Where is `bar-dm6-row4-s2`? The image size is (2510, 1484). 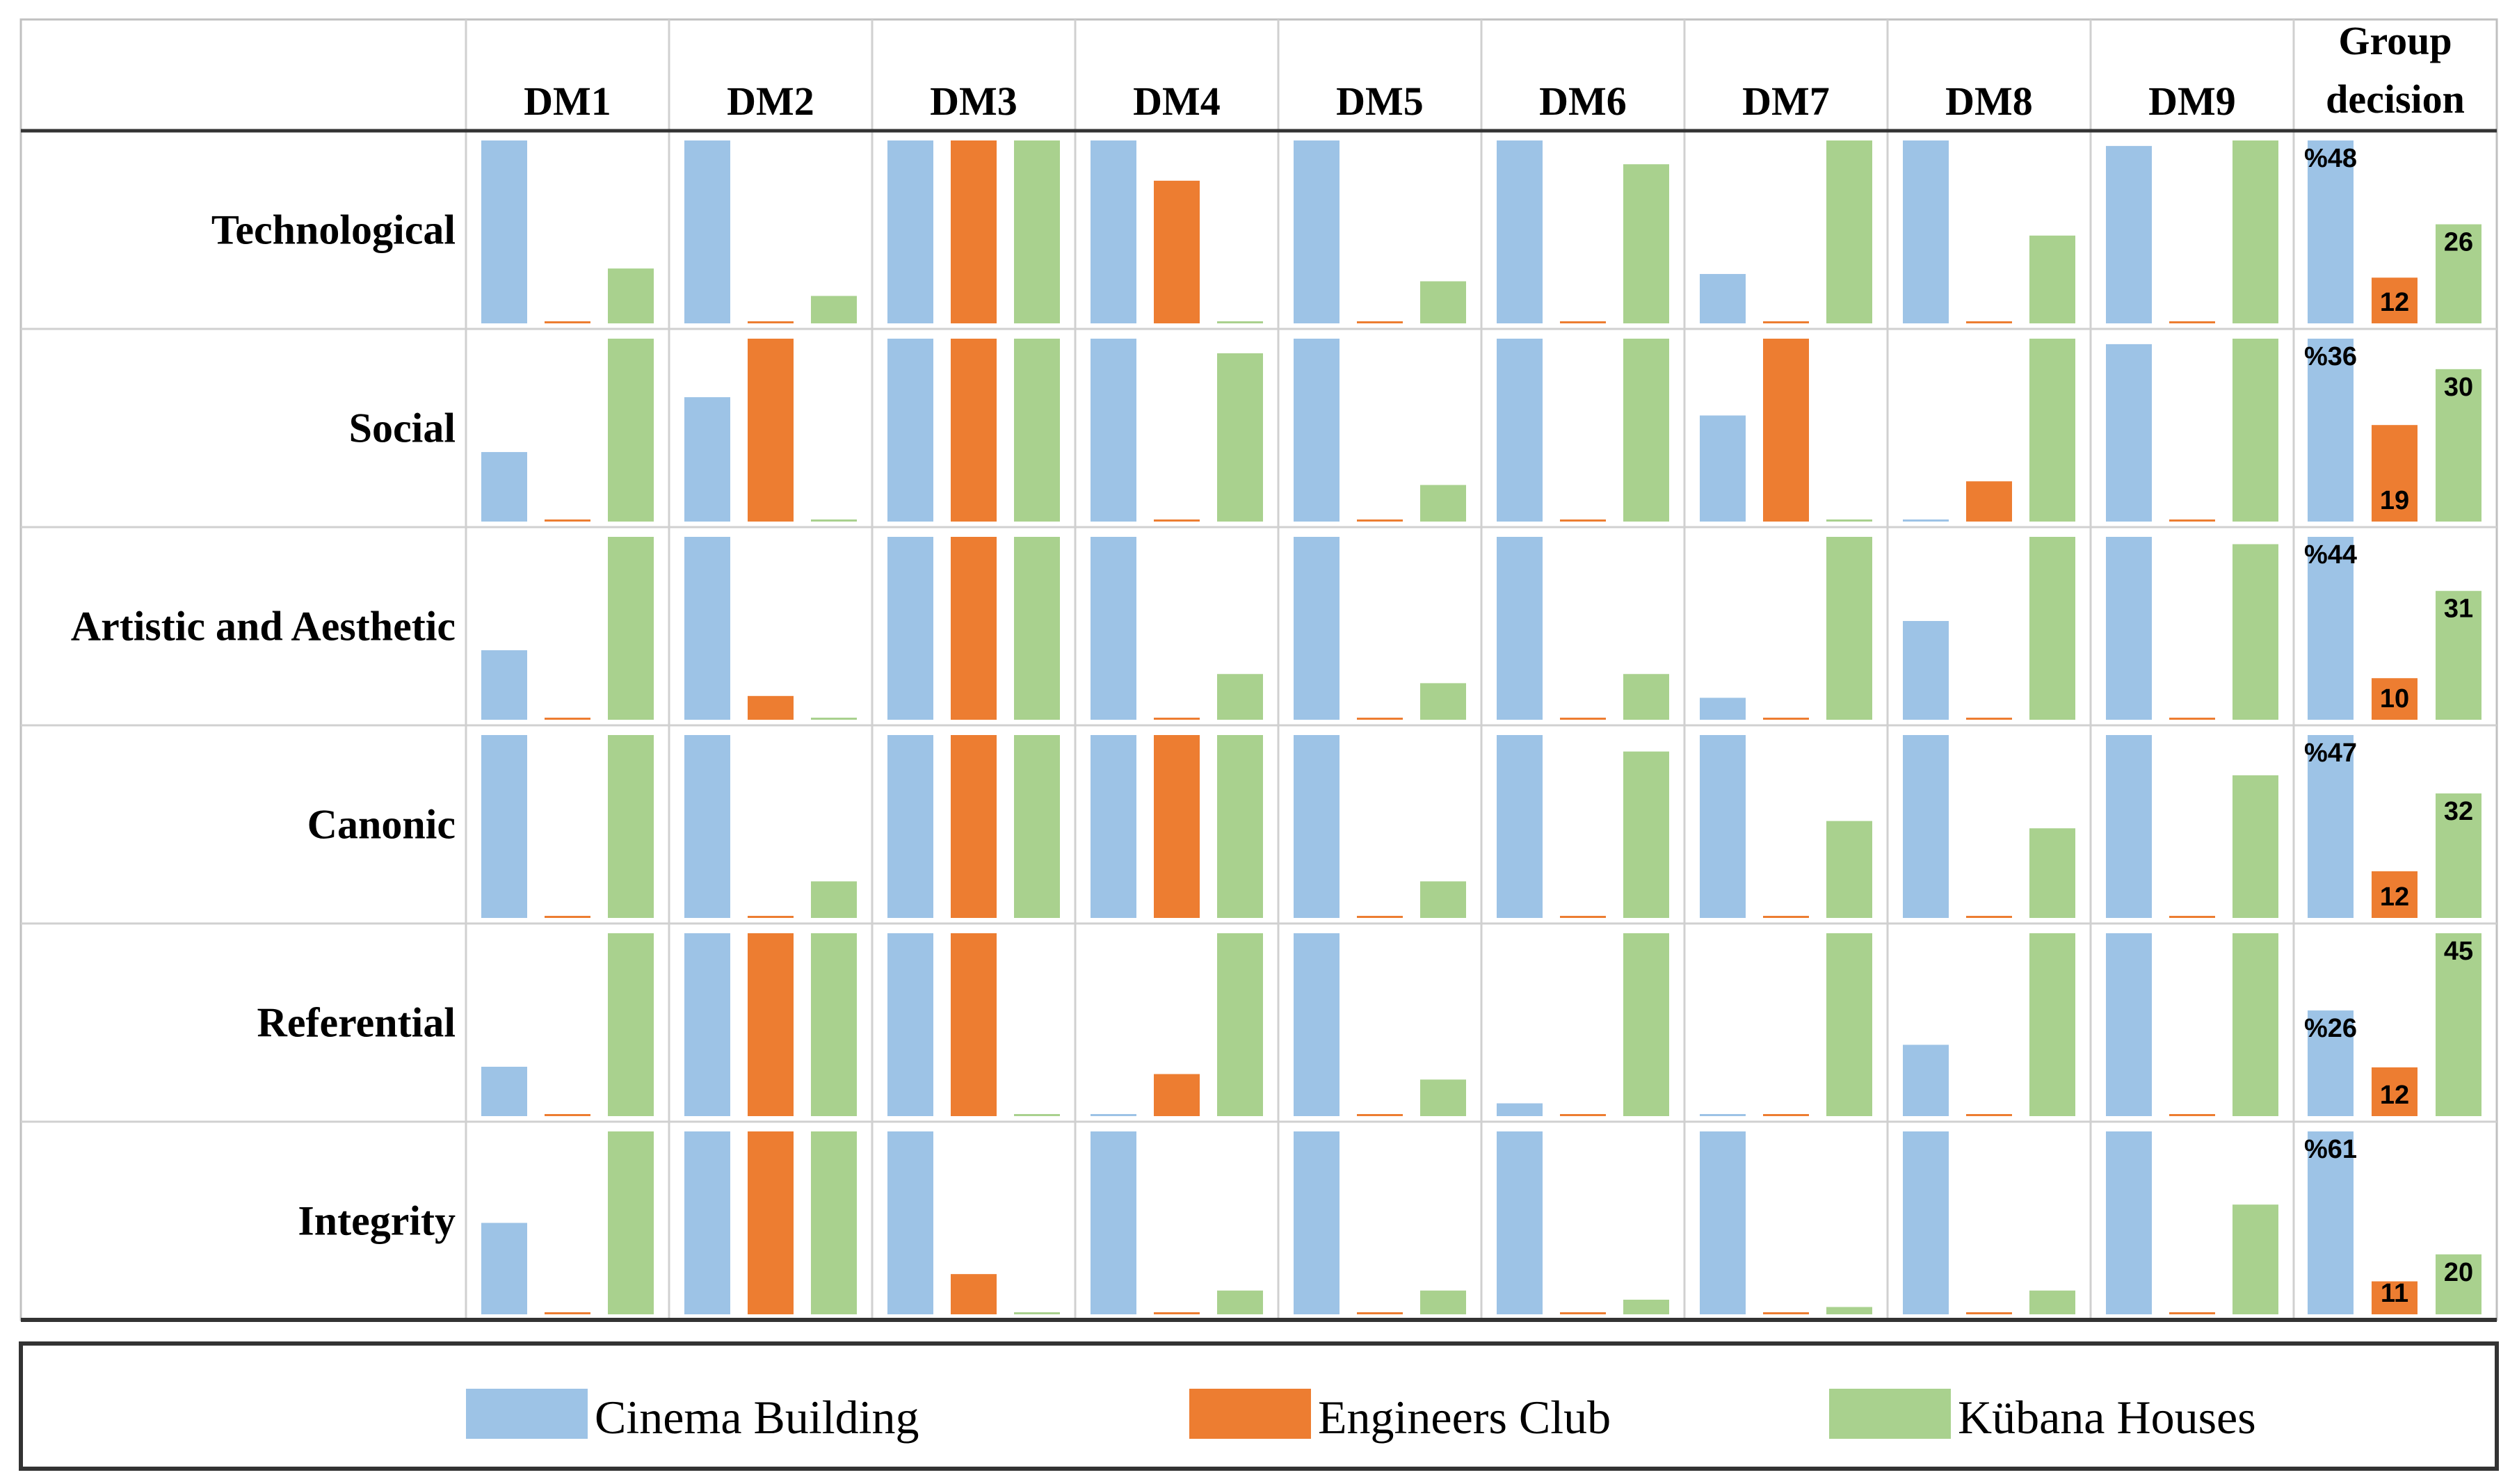 bar-dm6-row4-s2 is located at coordinates (1583, 917).